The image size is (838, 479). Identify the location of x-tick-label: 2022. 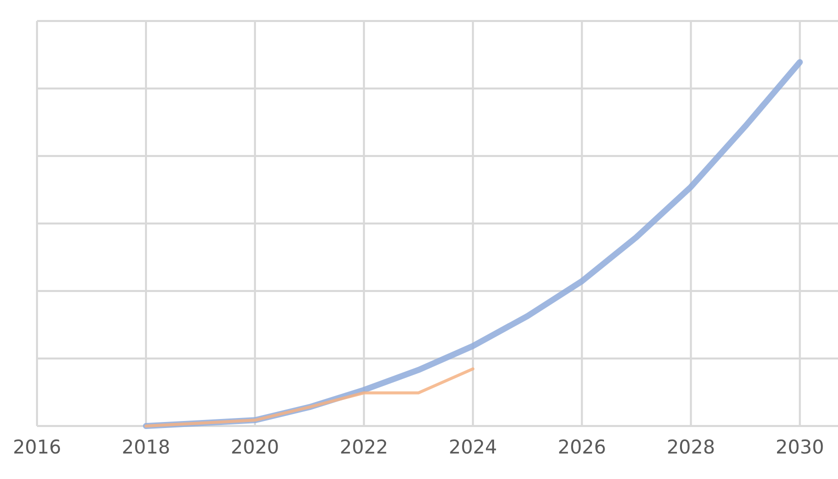
(364, 447).